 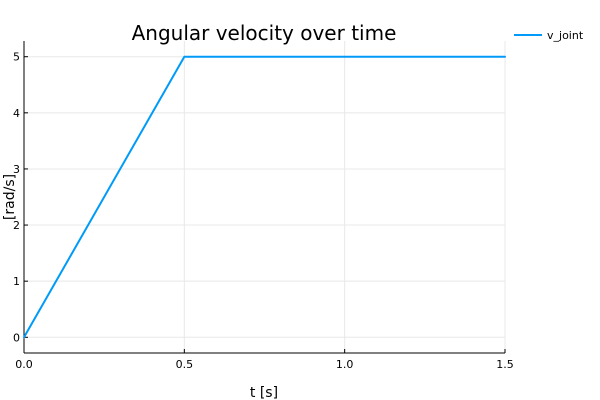 I want to click on y-tick-label: 1, so click(x=16, y=281).